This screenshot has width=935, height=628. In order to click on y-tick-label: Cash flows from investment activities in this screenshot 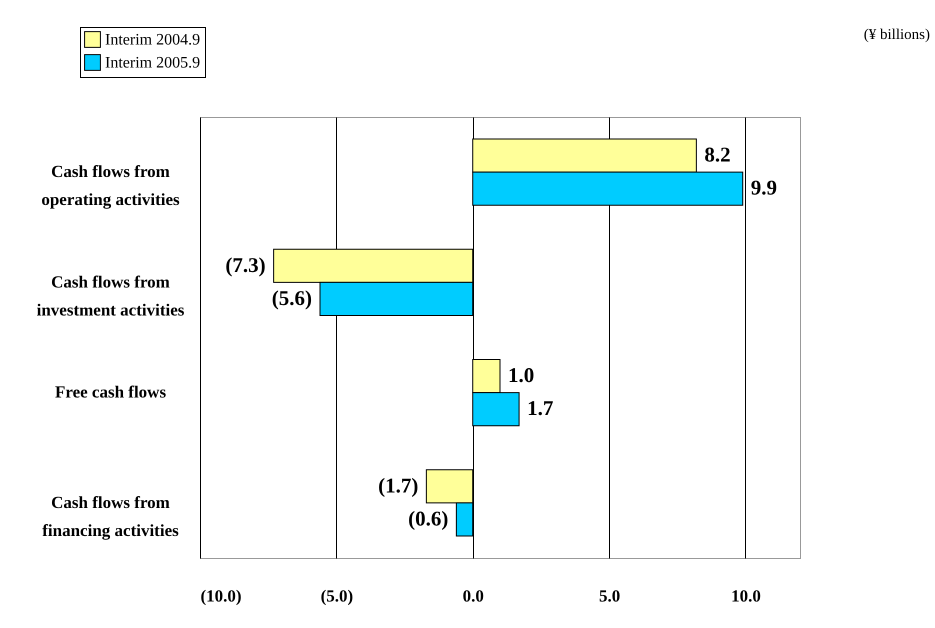, I will do `click(110, 296)`.